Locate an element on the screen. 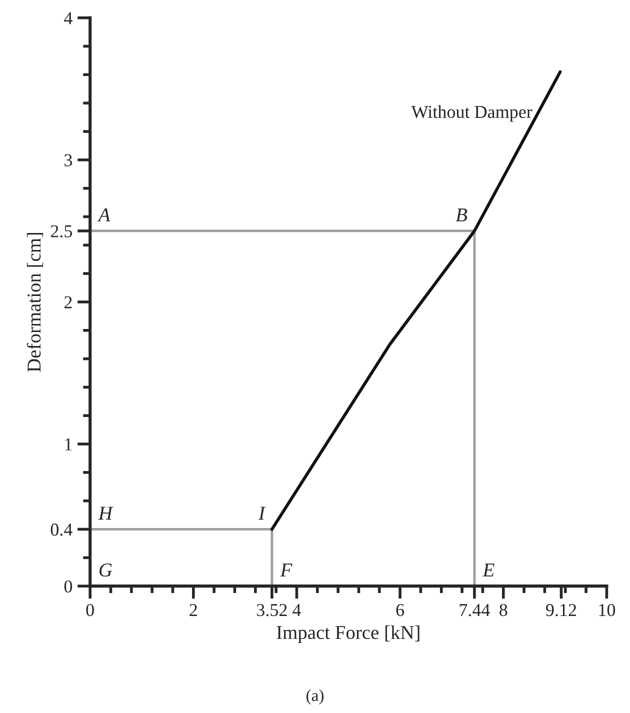 Image resolution: width=630 pixels, height=713 pixels. series-label: Without Damper is located at coordinates (471, 113).